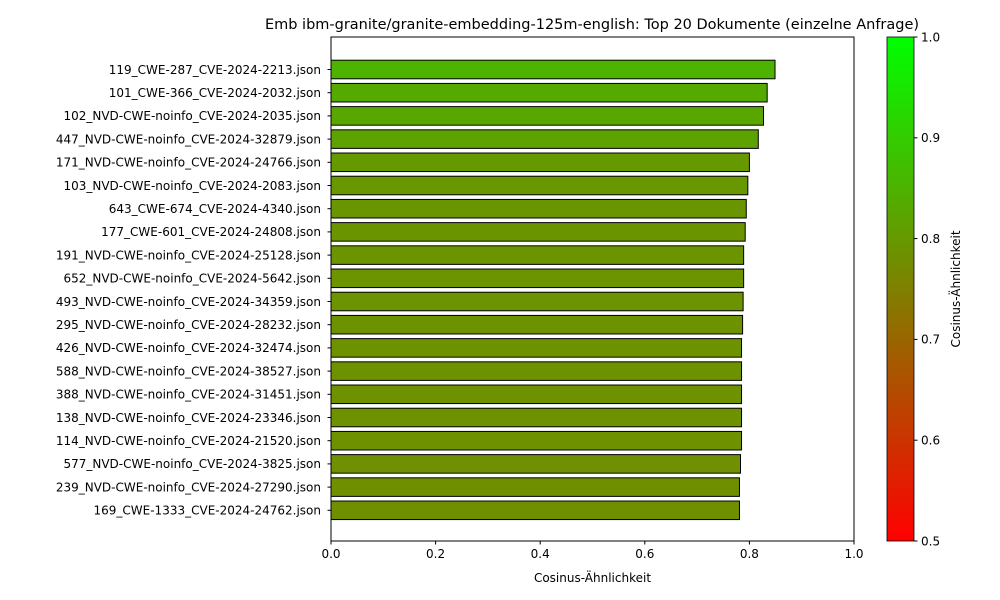  What do you see at coordinates (930, 138) in the screenshot?
I see `colorbar-tick-label: 0.9` at bounding box center [930, 138].